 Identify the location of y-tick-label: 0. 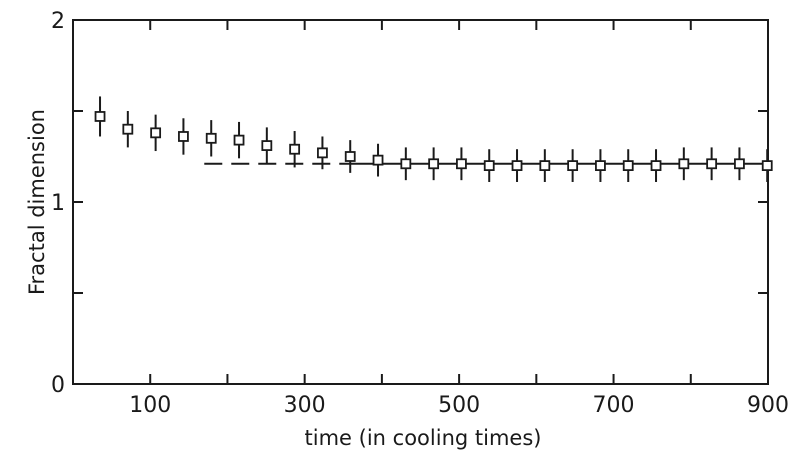
(58, 385).